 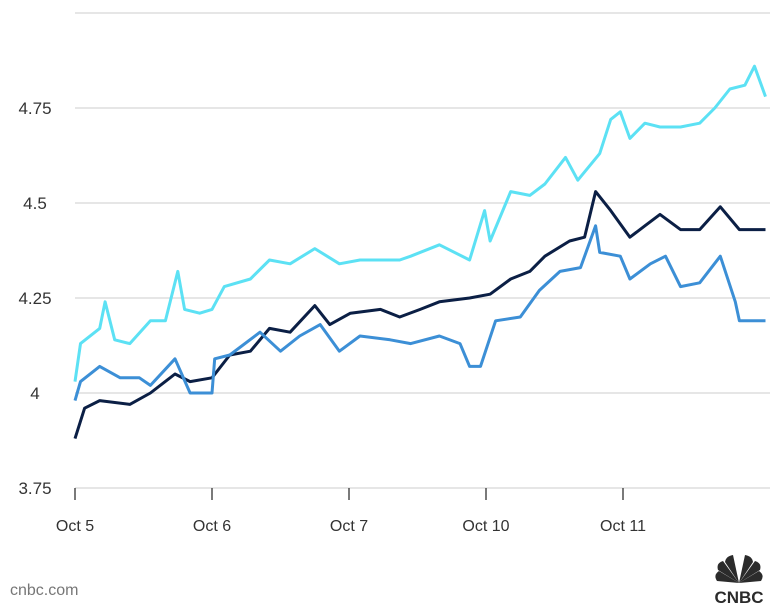 What do you see at coordinates (212, 526) in the screenshot?
I see `x-tick-label: Oct 6` at bounding box center [212, 526].